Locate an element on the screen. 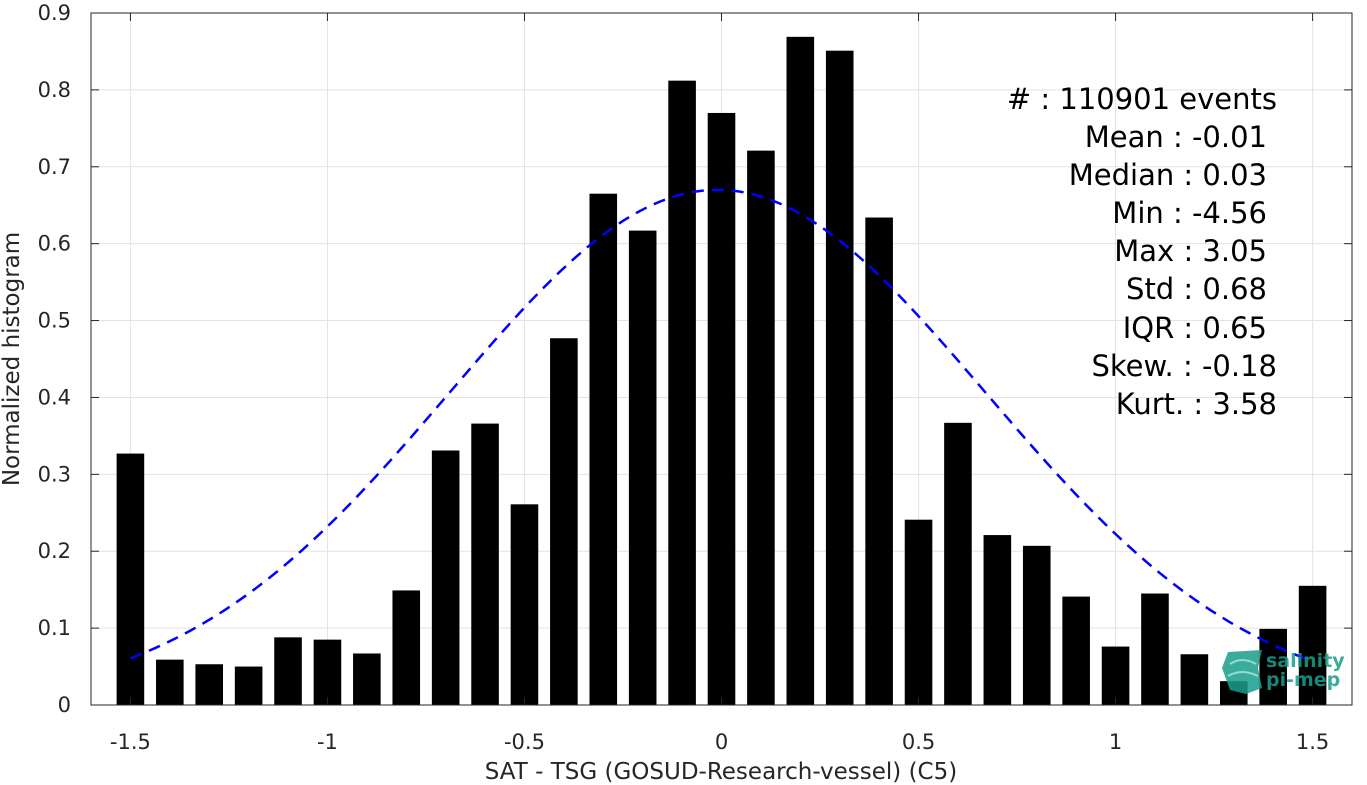  stat-events: # : 110901 events is located at coordinates (1142, 99).